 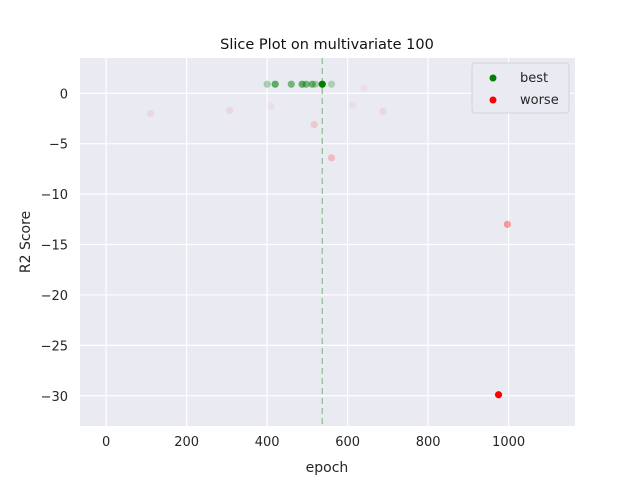 I want to click on y-axis-title: R2 Score, so click(x=26, y=242).